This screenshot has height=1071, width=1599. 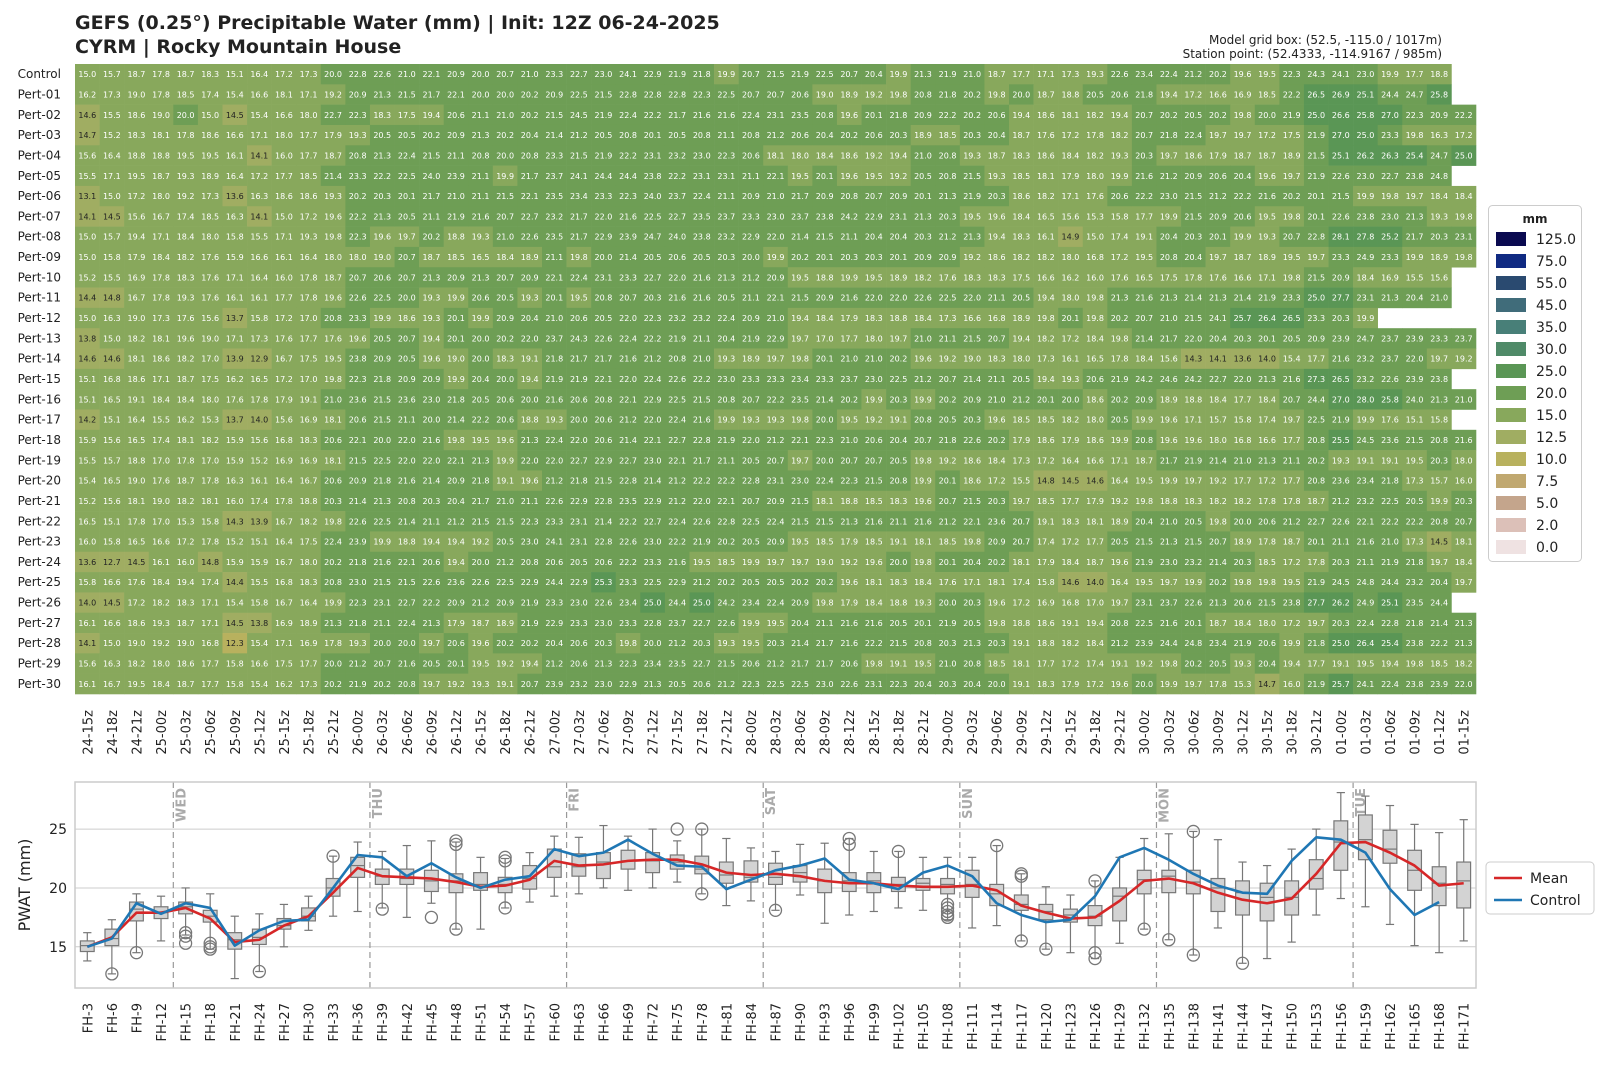 I want to click on heatmap-cell-value: 23.6, so click(x=997, y=521).